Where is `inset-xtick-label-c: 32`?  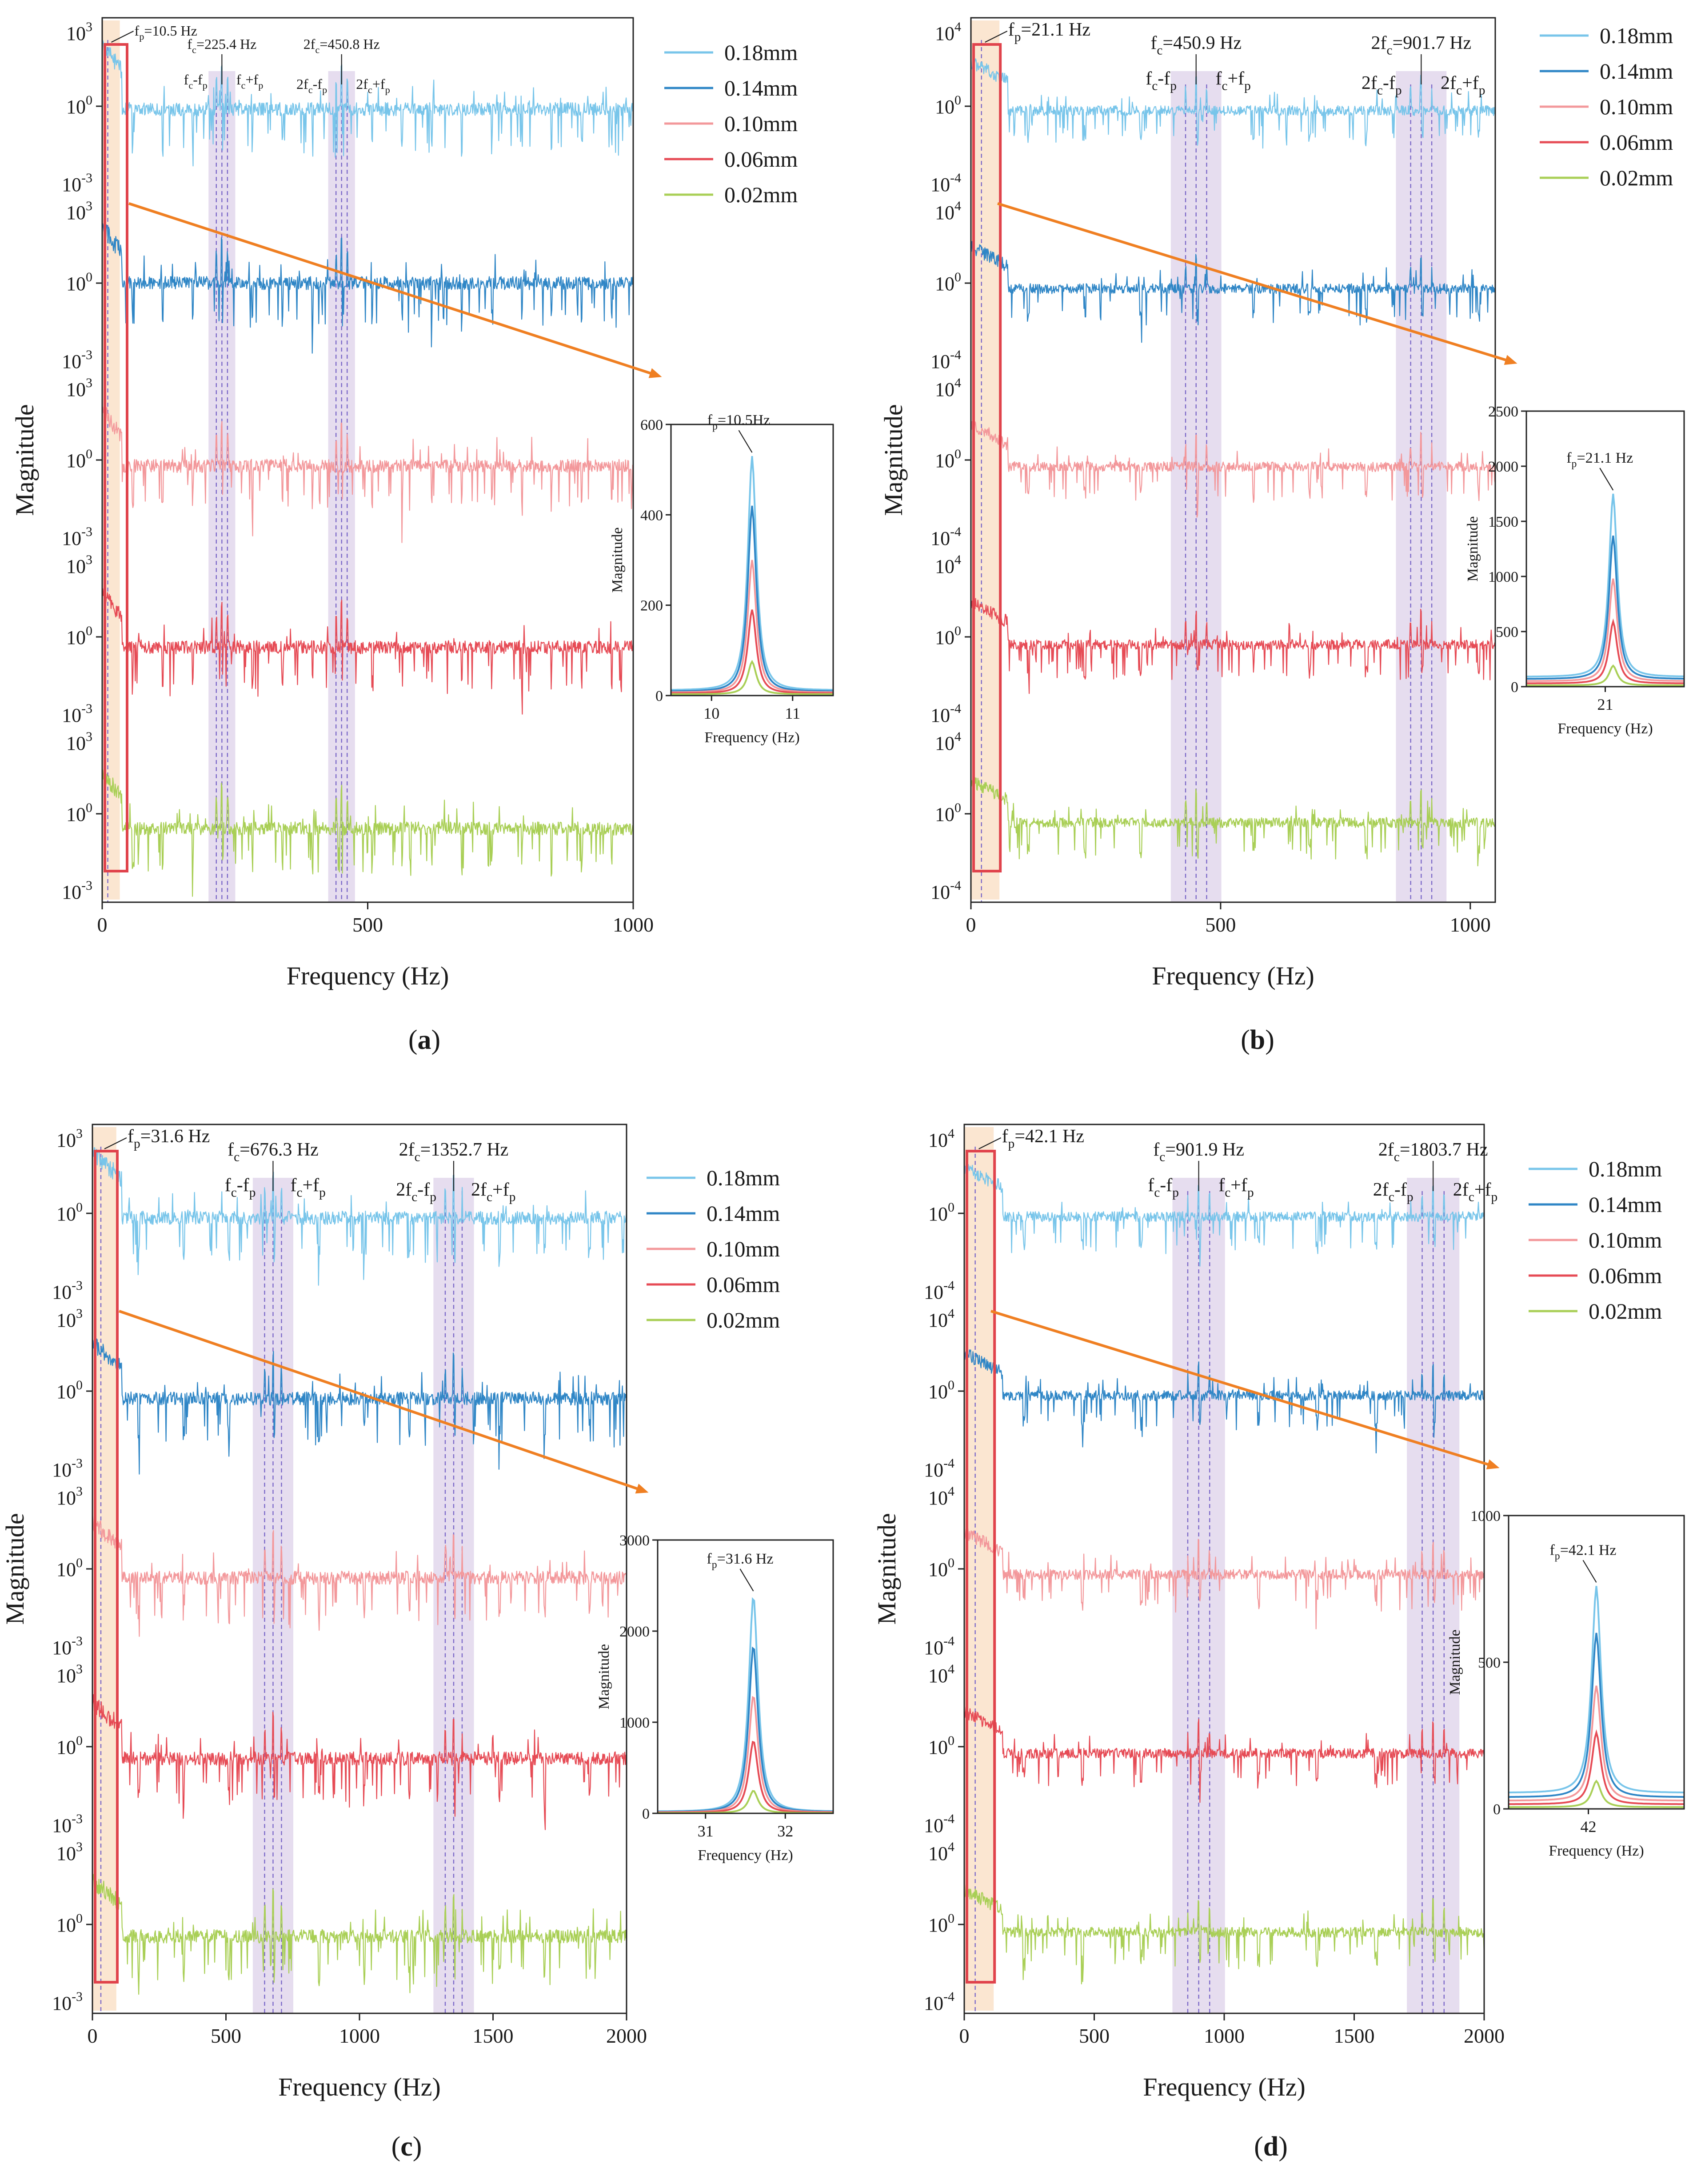 inset-xtick-label-c: 32 is located at coordinates (785, 1831).